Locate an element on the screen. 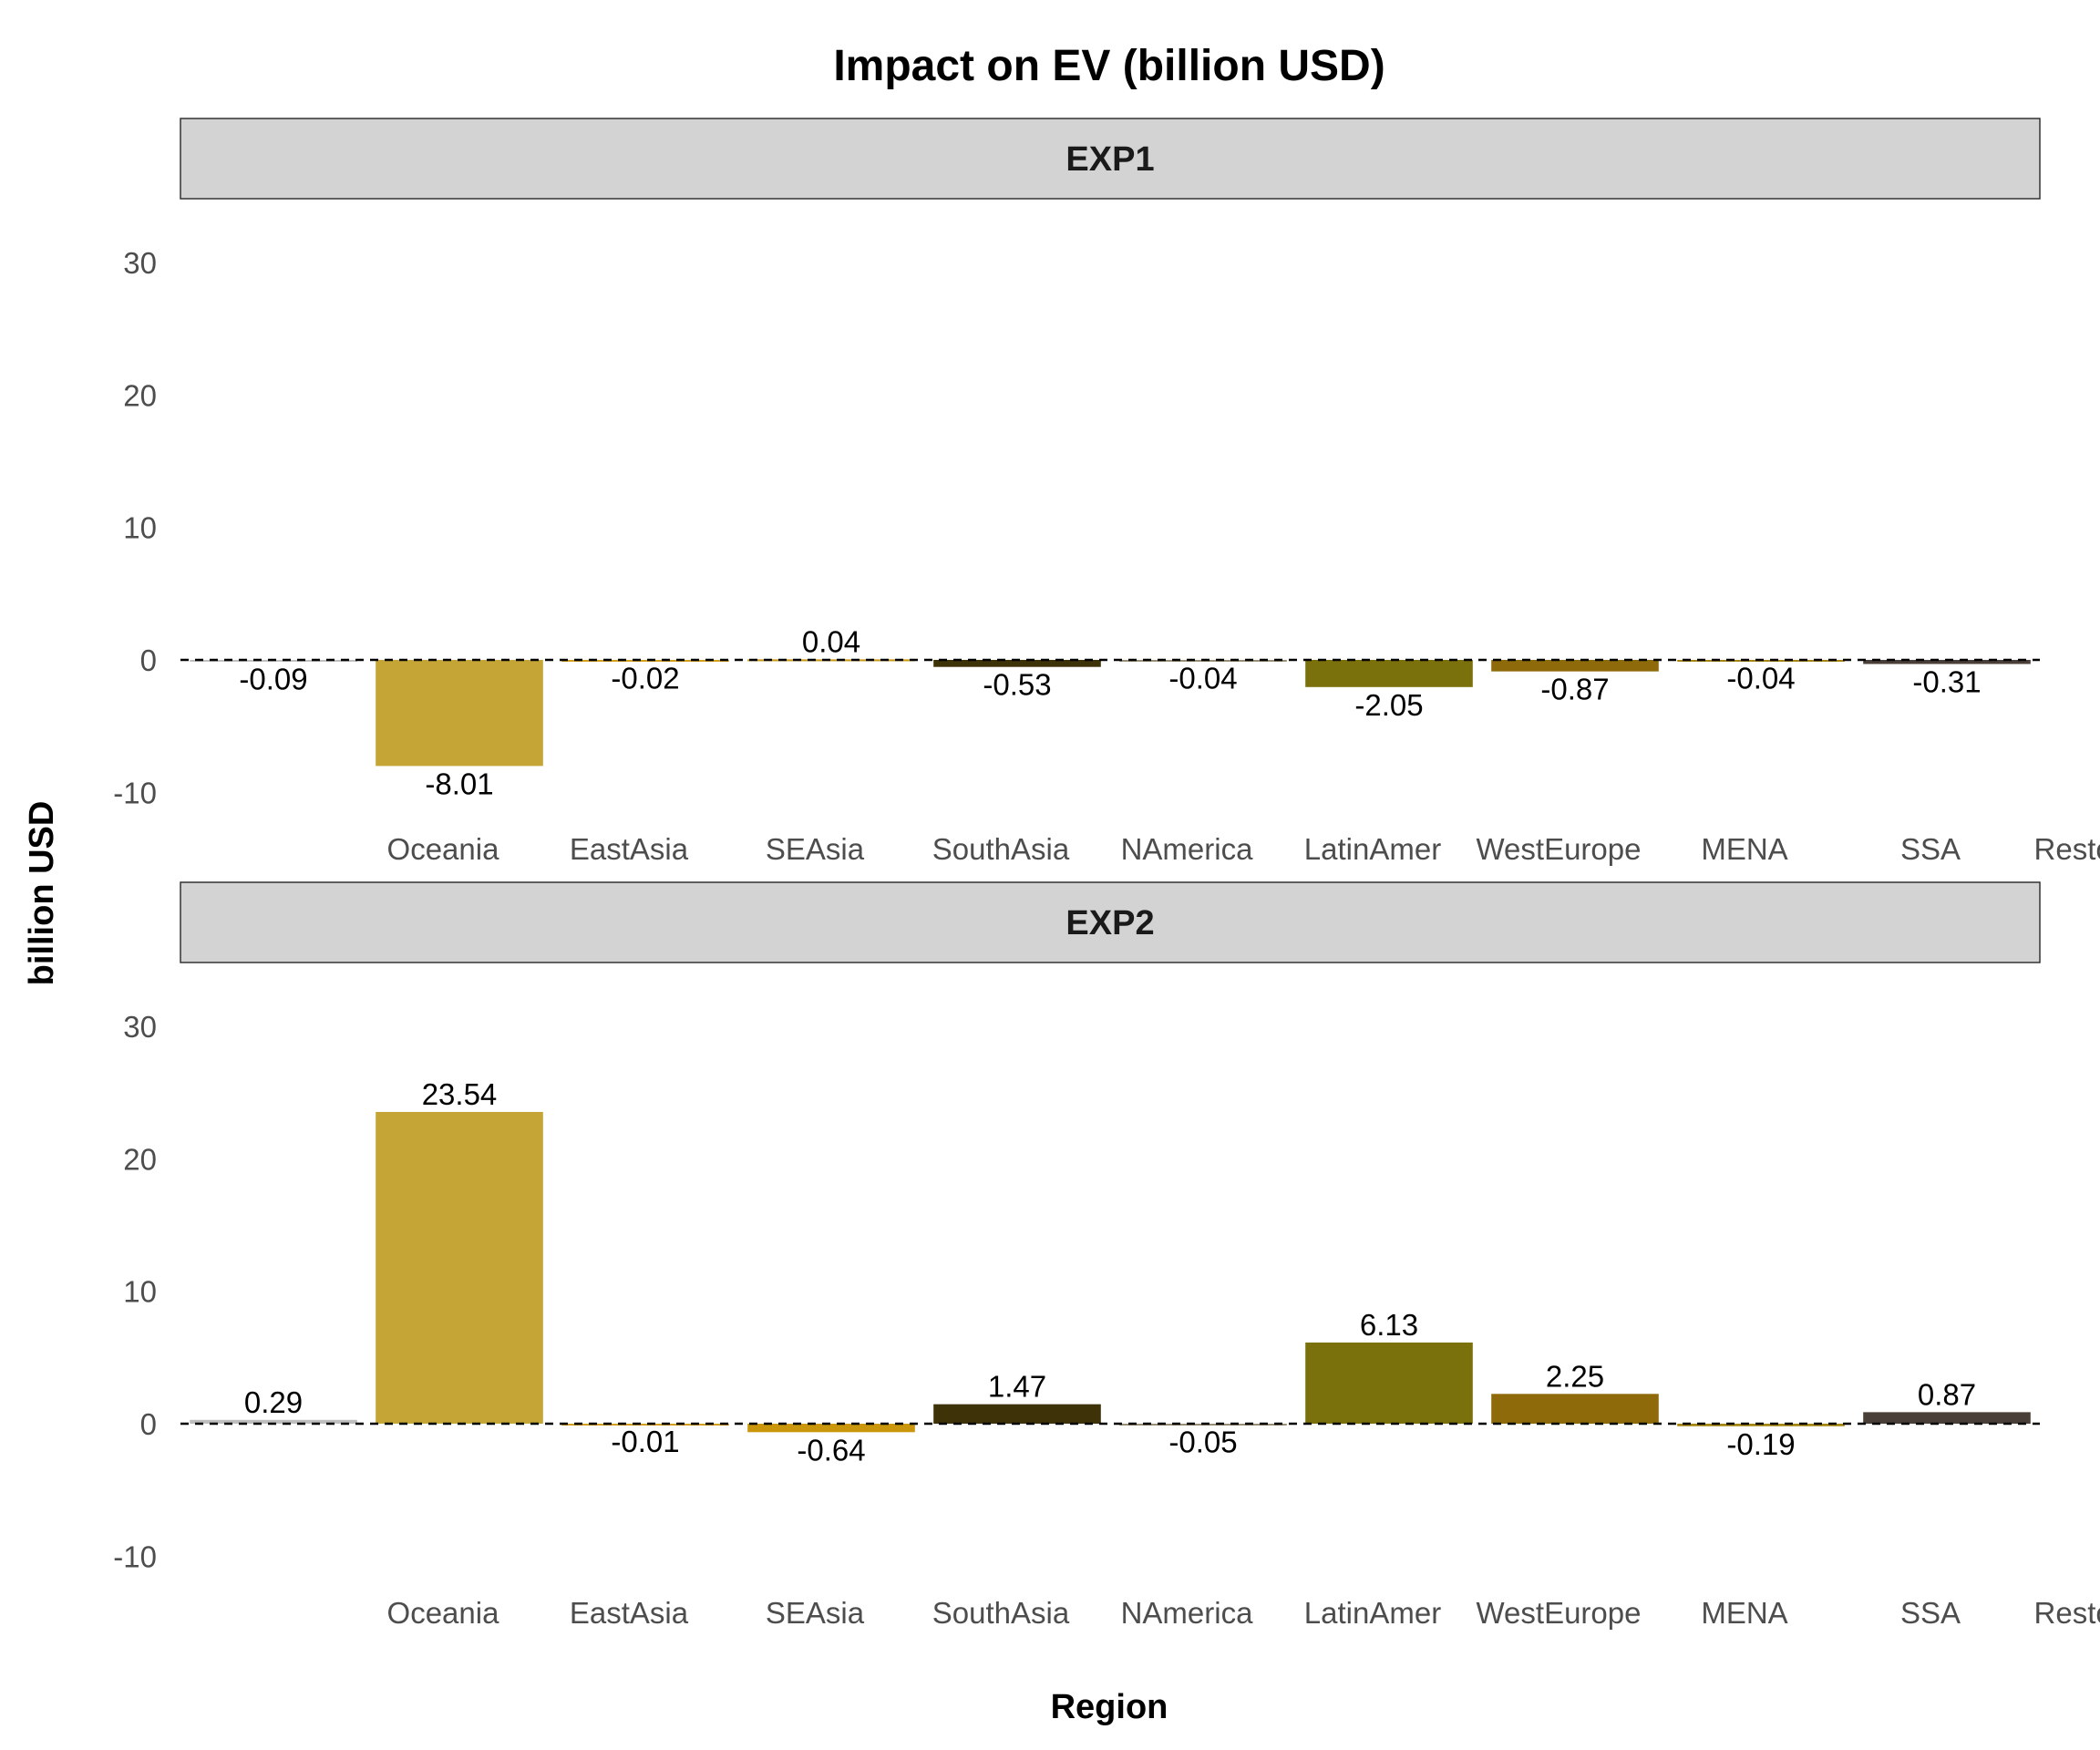  bar-value-label: 2.25 is located at coordinates (1575, 1376).